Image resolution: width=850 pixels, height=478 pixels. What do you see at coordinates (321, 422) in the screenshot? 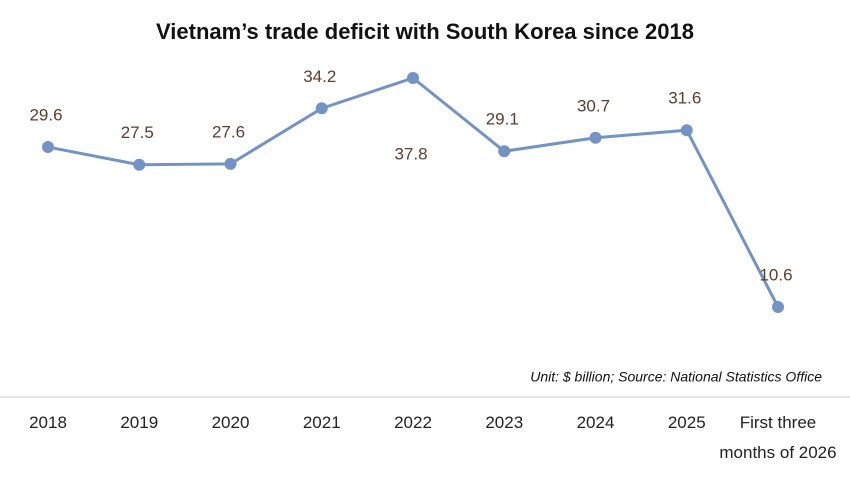
I see `x-tick-label: 2021` at bounding box center [321, 422].